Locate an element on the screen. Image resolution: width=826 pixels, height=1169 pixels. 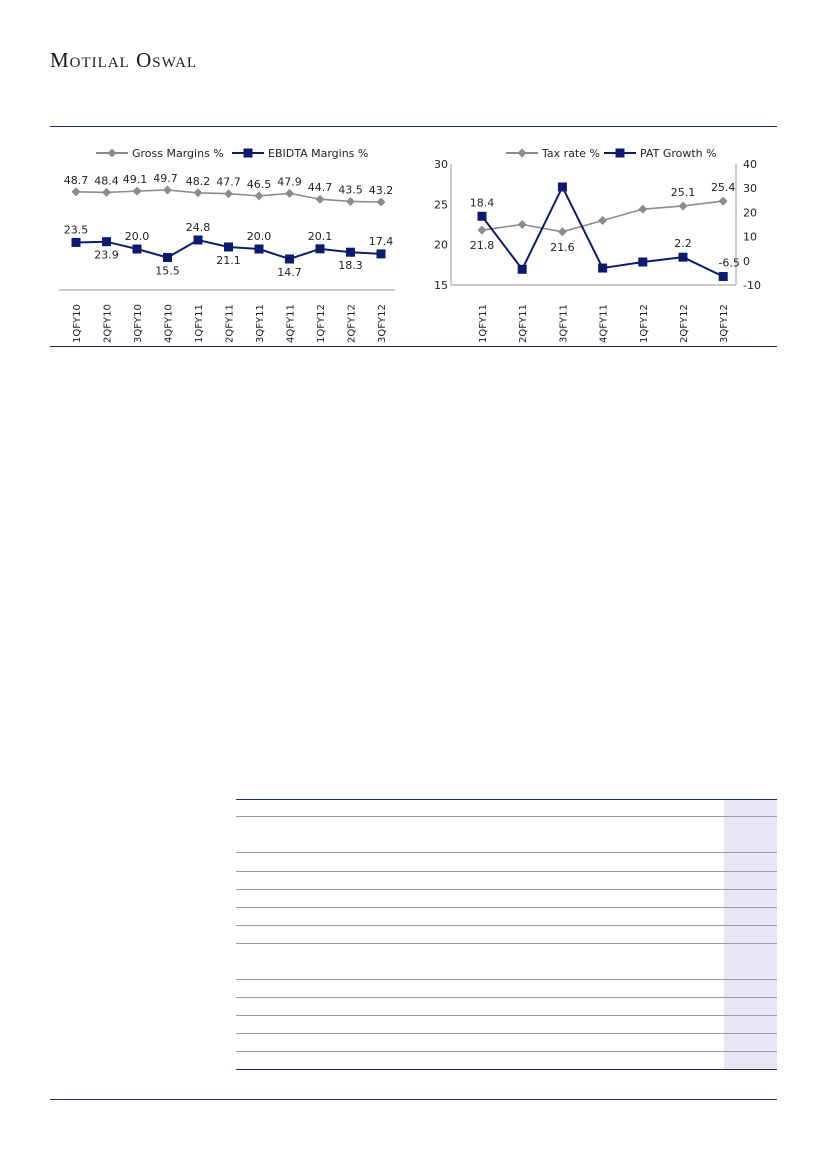
data-label: 48.4 is located at coordinates (106, 180).